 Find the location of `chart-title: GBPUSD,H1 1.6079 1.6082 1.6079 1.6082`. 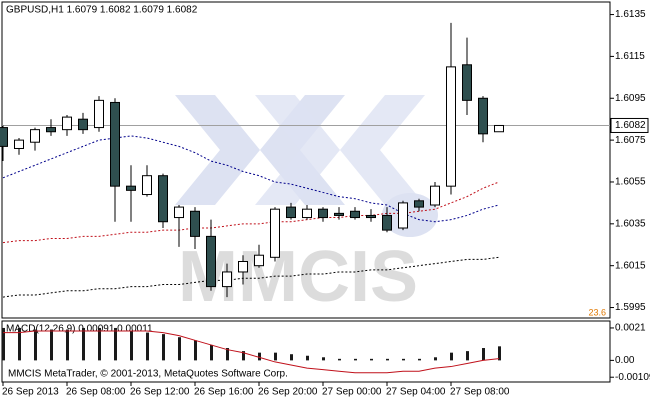

chart-title: GBPUSD,H1 1.6079 1.6082 1.6079 1.6082 is located at coordinates (102, 10).